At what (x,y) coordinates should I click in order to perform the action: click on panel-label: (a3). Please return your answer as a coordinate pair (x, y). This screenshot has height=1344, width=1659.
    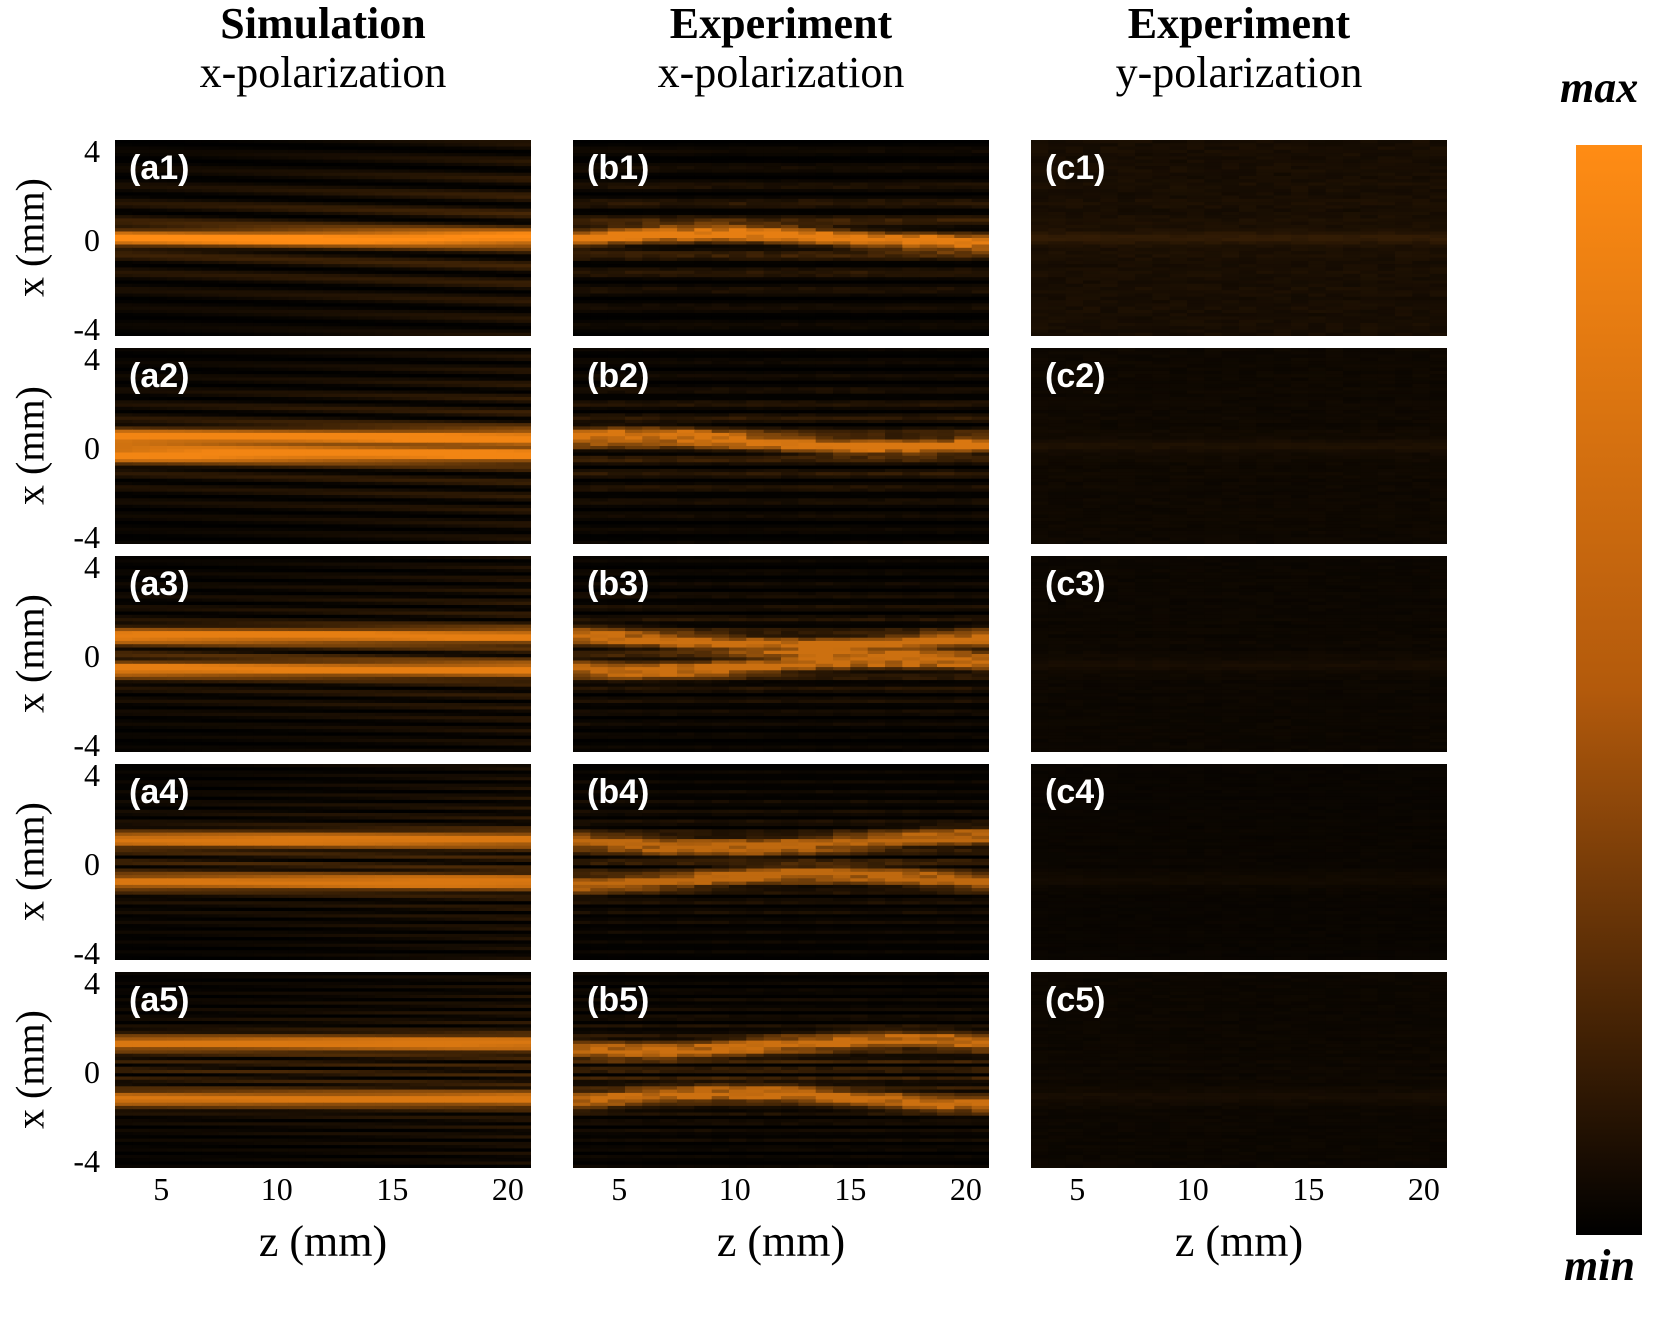
    Looking at the image, I should click on (159, 584).